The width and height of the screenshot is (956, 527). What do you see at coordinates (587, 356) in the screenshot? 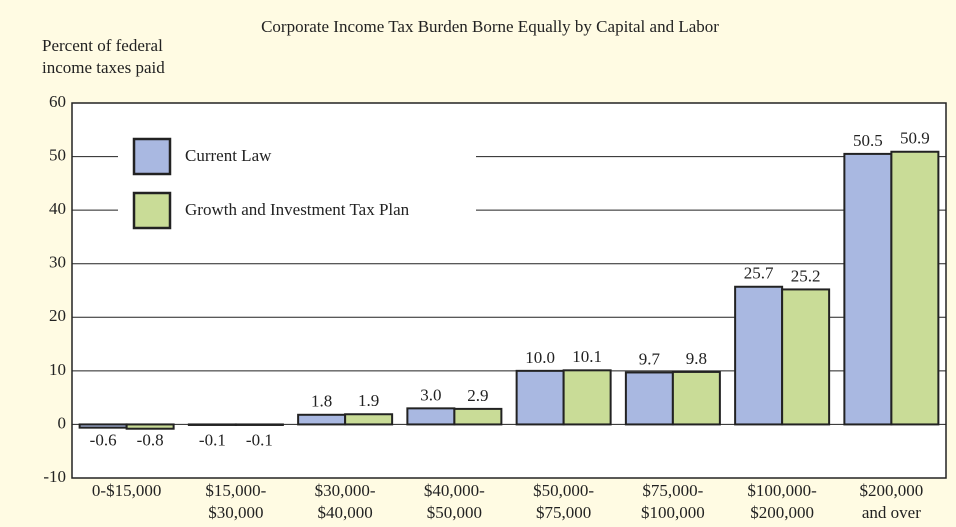
I see `value-label: 10.1` at bounding box center [587, 356].